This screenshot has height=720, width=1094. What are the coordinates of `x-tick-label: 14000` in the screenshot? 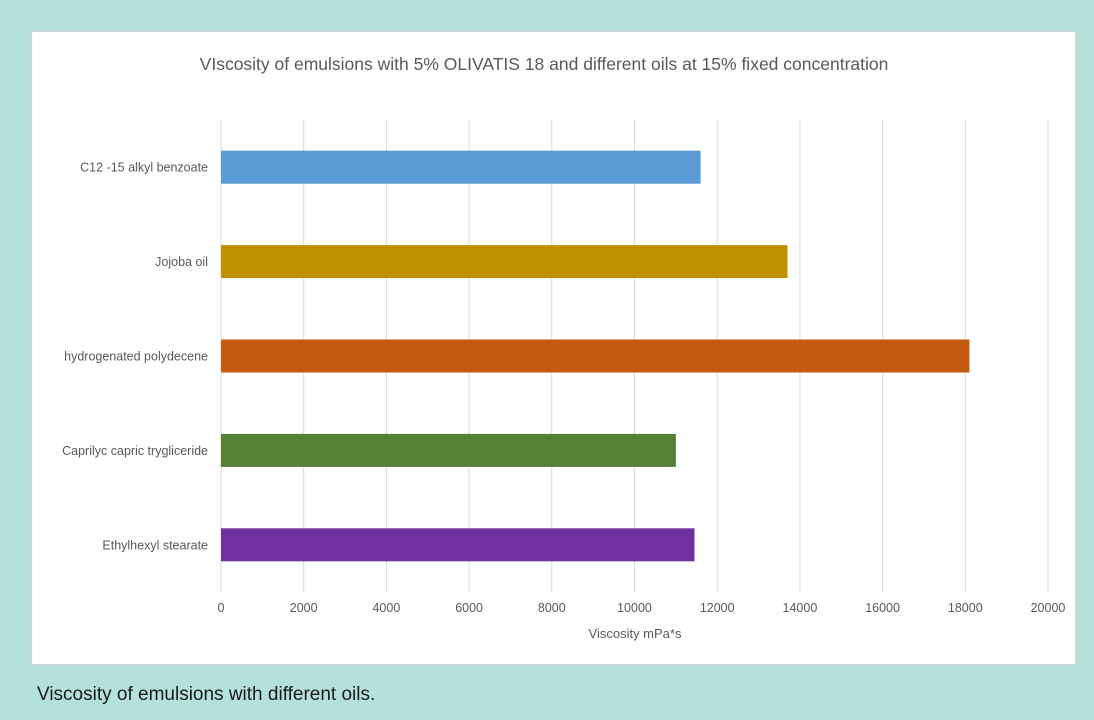 It's located at (800, 608).